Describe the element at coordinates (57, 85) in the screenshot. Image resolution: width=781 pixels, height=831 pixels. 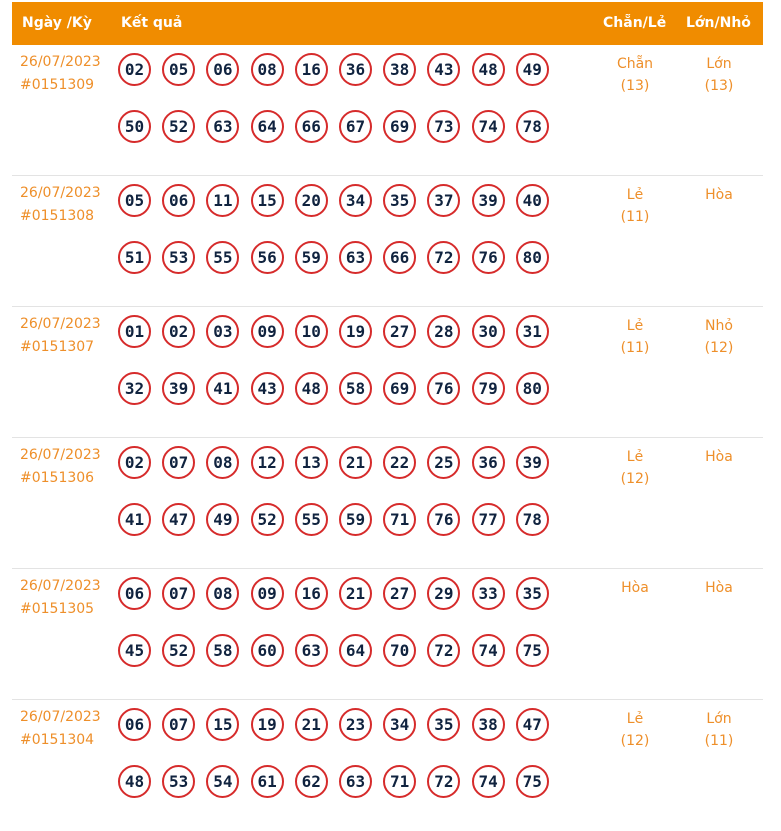
I see `draw-number: #0151309` at that location.